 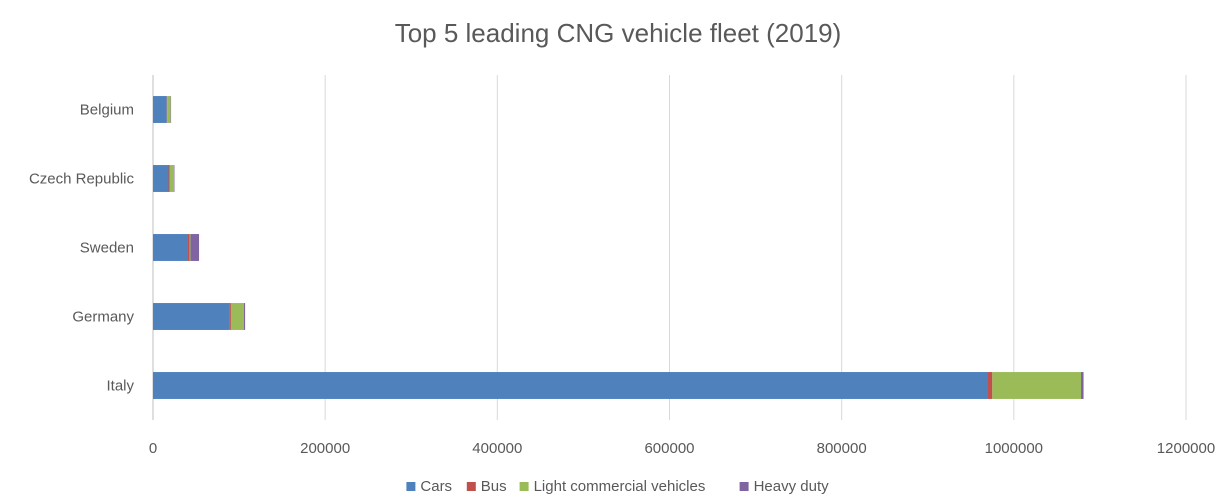 What do you see at coordinates (497, 448) in the screenshot?
I see `x-tick-label: 400000` at bounding box center [497, 448].